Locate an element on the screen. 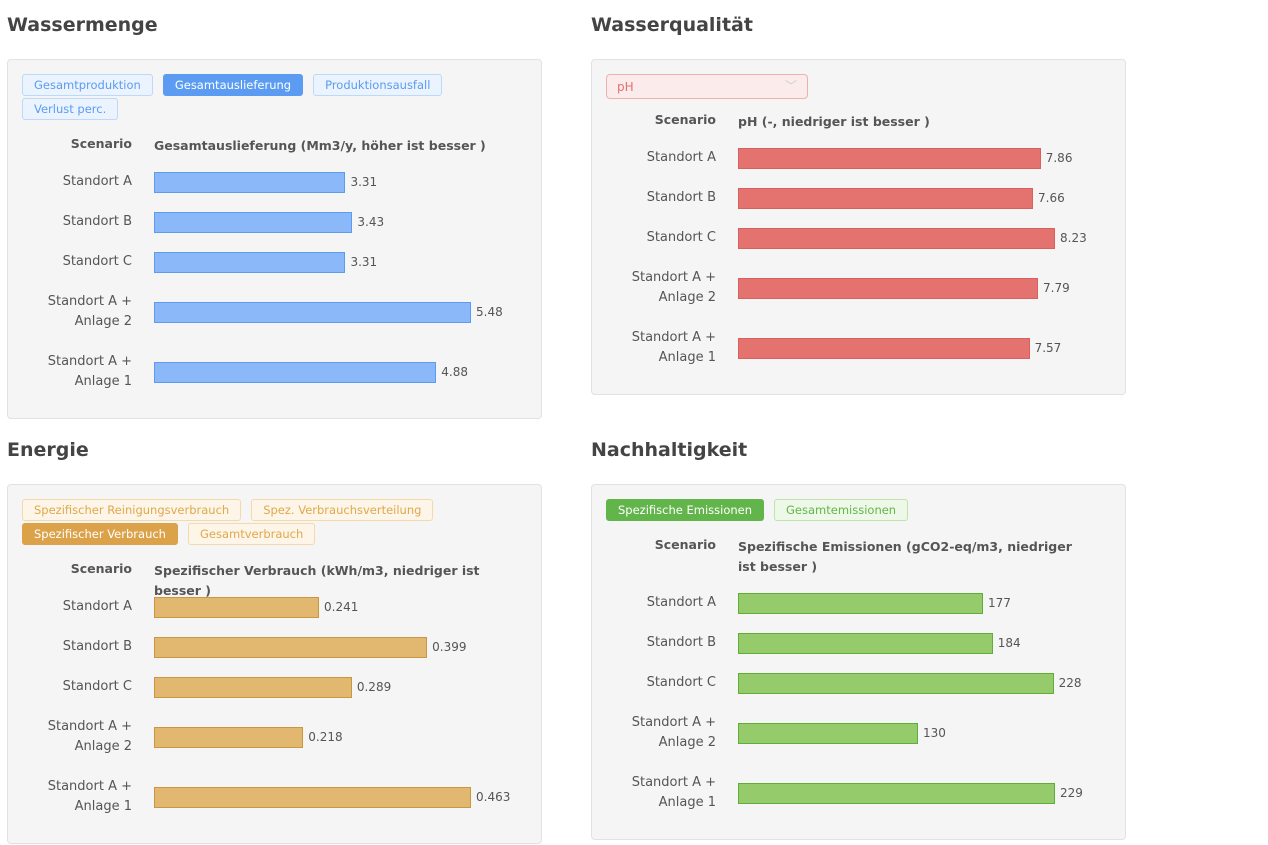  metric-button: Verlust perc. is located at coordinates (70, 109).